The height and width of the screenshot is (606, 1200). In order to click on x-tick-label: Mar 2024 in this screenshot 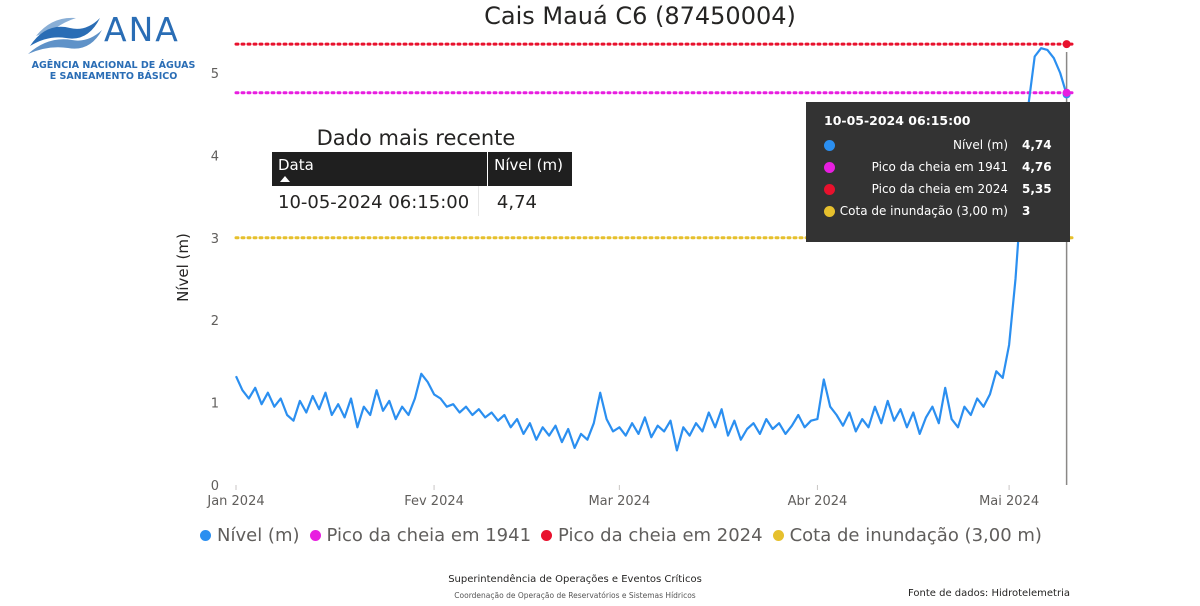, I will do `click(619, 501)`.